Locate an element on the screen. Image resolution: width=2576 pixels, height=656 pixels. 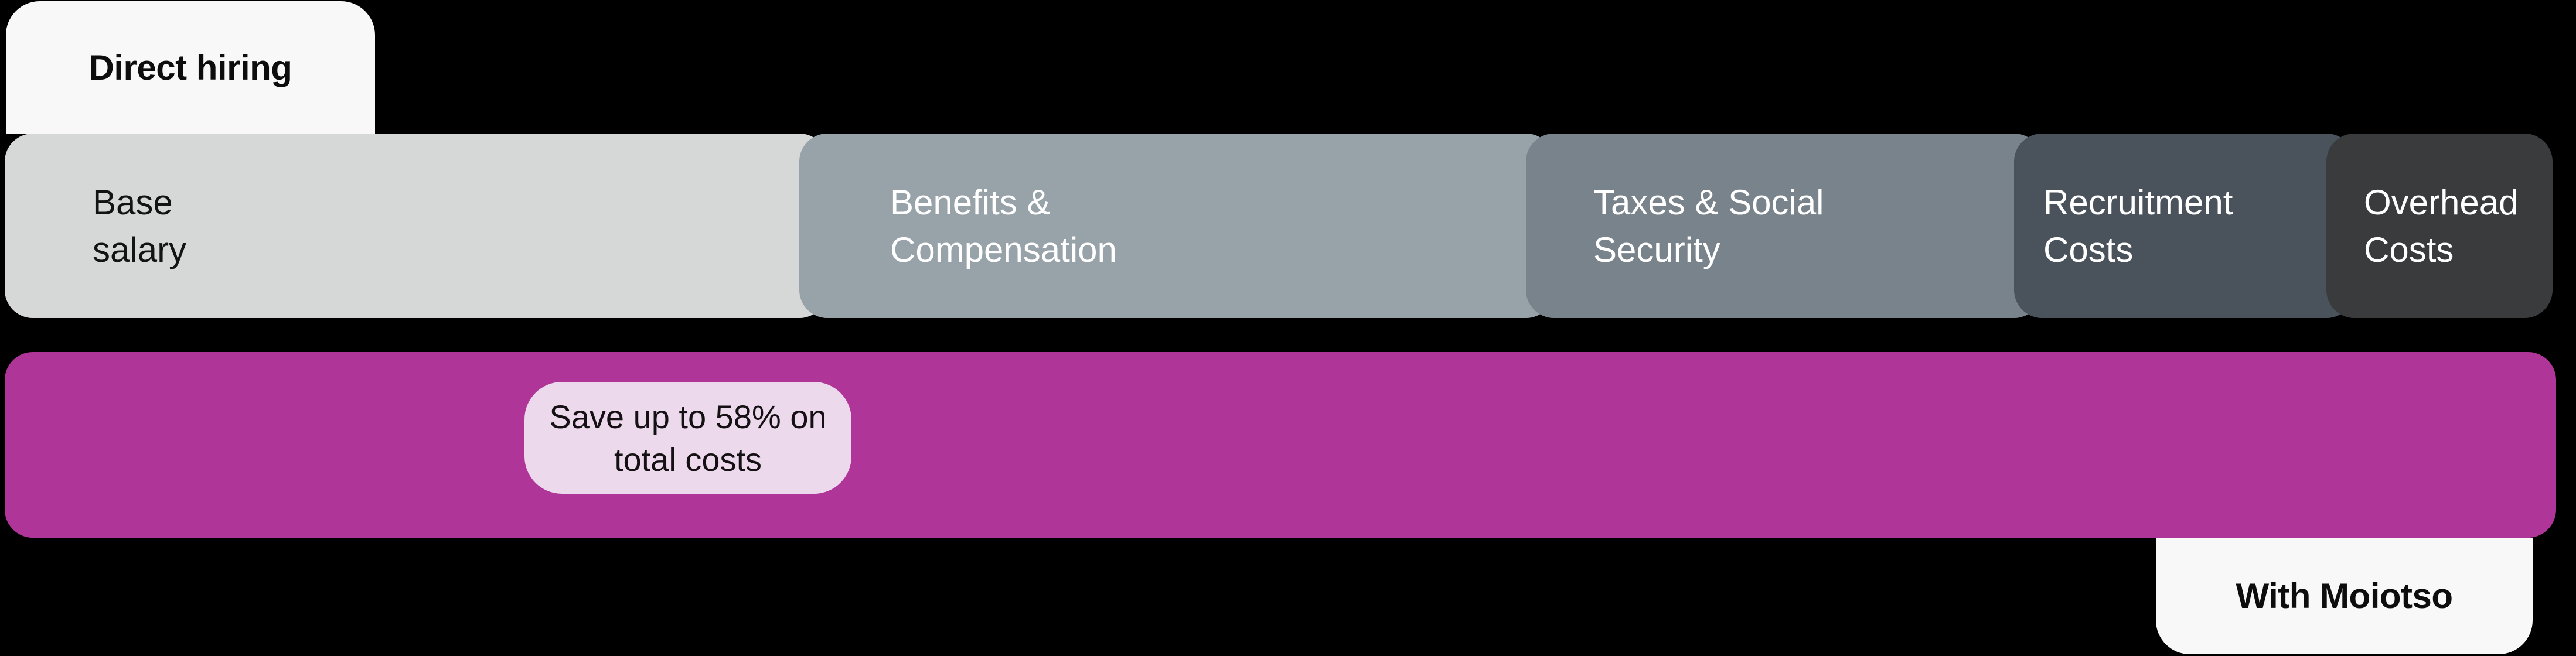
segment-overhead-costs: Overhead Costs is located at coordinates (2439, 226).